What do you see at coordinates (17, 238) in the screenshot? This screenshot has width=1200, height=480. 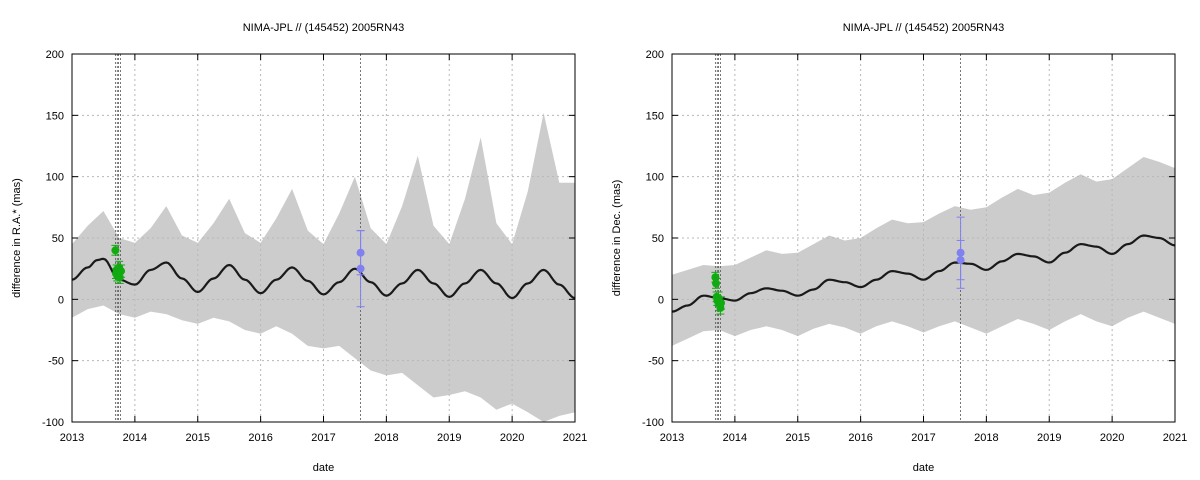 I see `y-axis-label: difference in R.A.* (mas)` at bounding box center [17, 238].